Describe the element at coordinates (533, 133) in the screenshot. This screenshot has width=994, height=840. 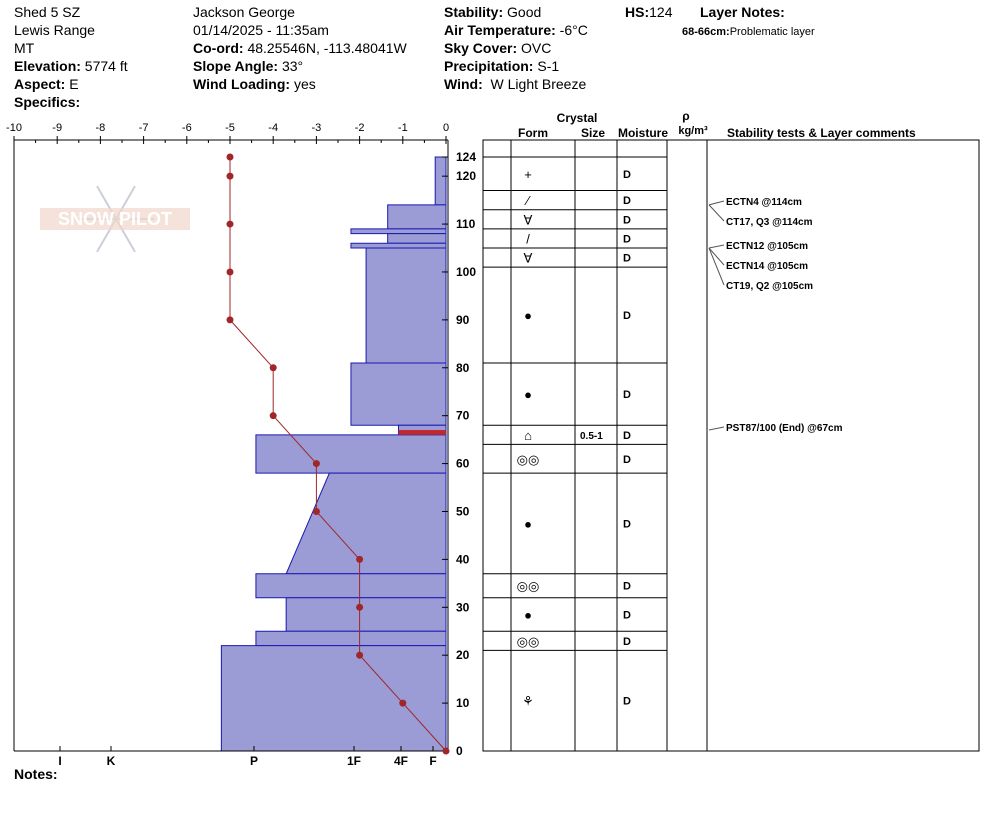
I see `form-header: Form` at that location.